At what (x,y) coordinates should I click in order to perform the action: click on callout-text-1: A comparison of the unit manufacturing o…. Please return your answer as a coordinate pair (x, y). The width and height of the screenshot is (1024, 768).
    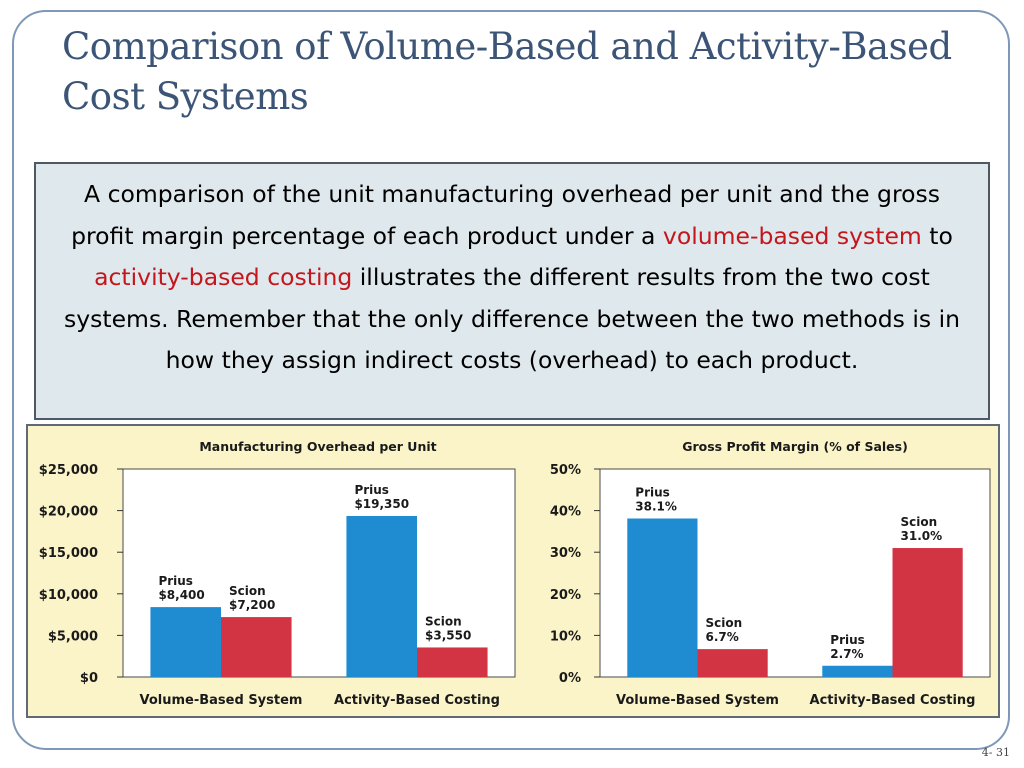
    Looking at the image, I should click on (505, 215).